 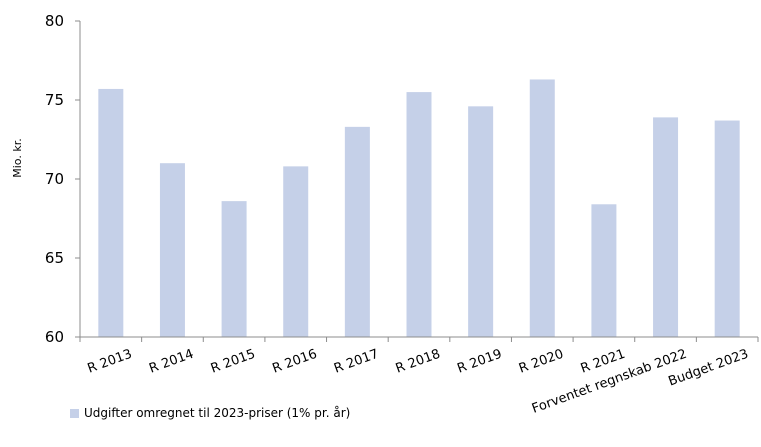 I want to click on y-tick-label: 75, so click(x=54, y=100).